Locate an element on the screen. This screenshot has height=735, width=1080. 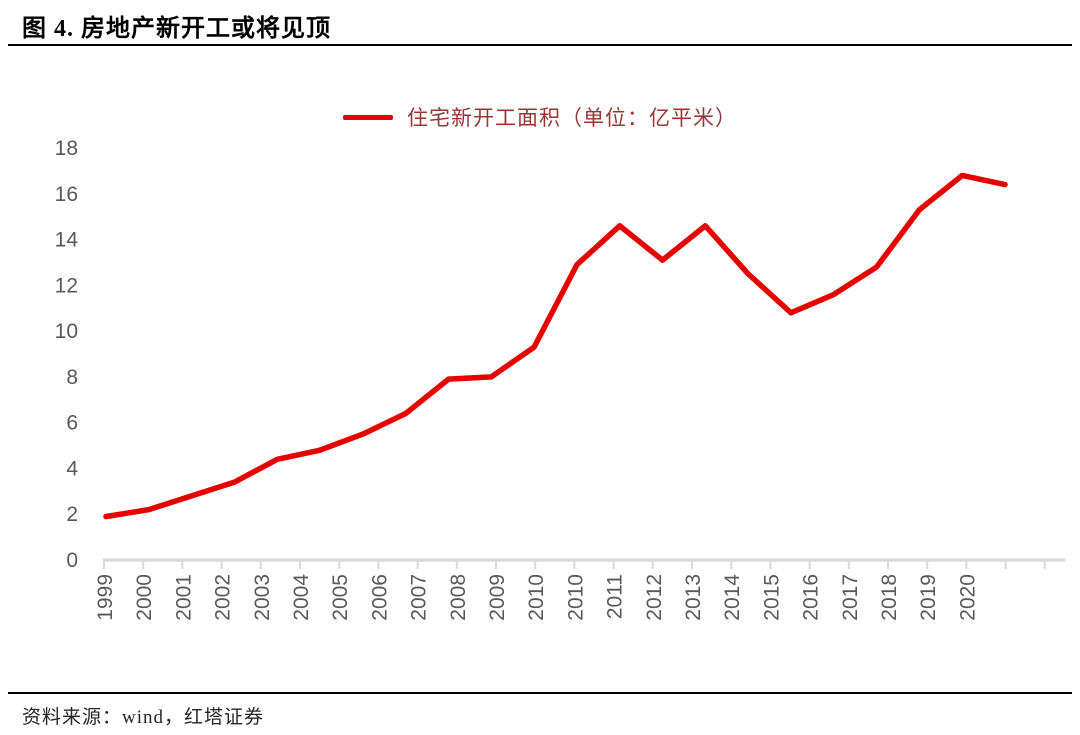
y-axis-tick-label: 8 is located at coordinates (72, 377).